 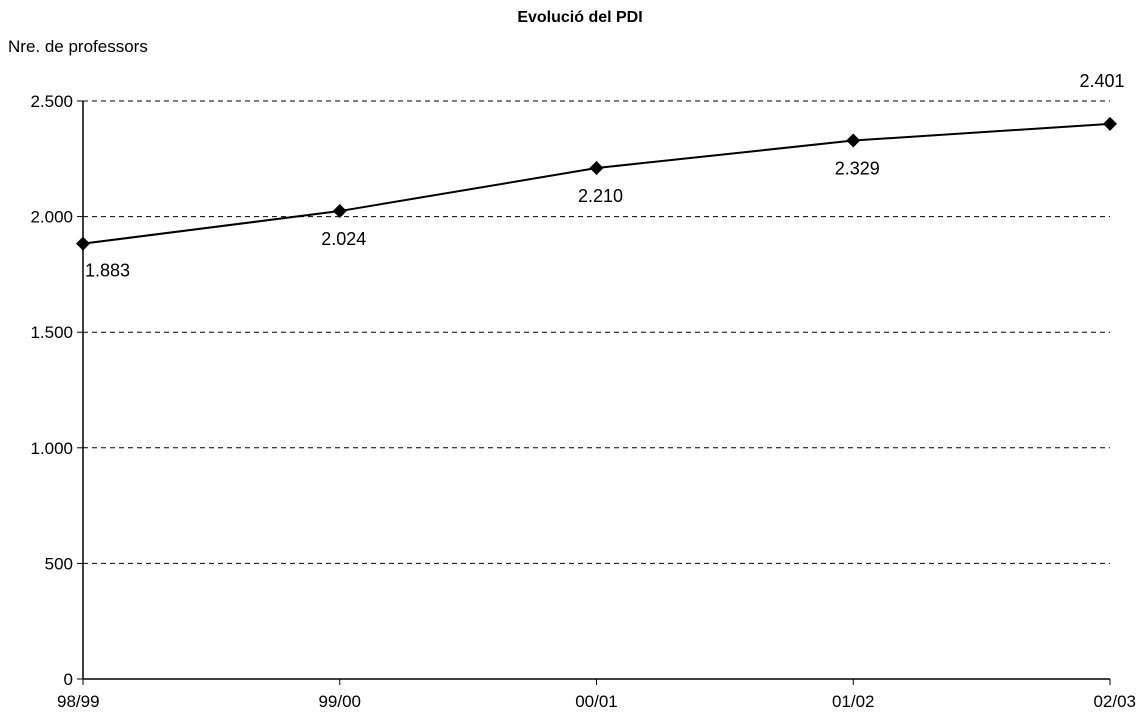 What do you see at coordinates (596, 701) in the screenshot?
I see `x-tick-label: 00/01` at bounding box center [596, 701].